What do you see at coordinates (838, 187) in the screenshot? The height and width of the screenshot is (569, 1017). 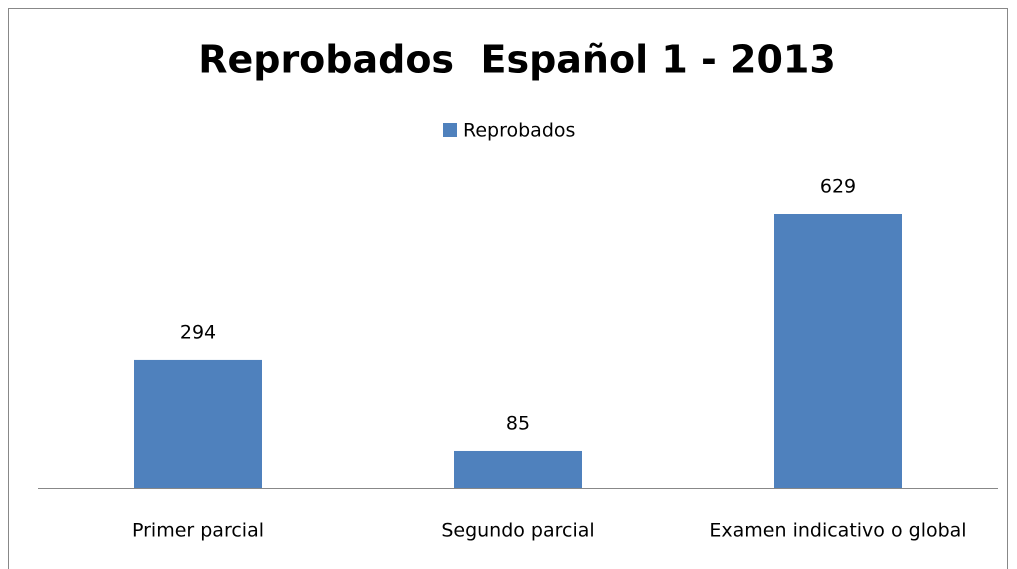 I see `data-label: 629` at bounding box center [838, 187].